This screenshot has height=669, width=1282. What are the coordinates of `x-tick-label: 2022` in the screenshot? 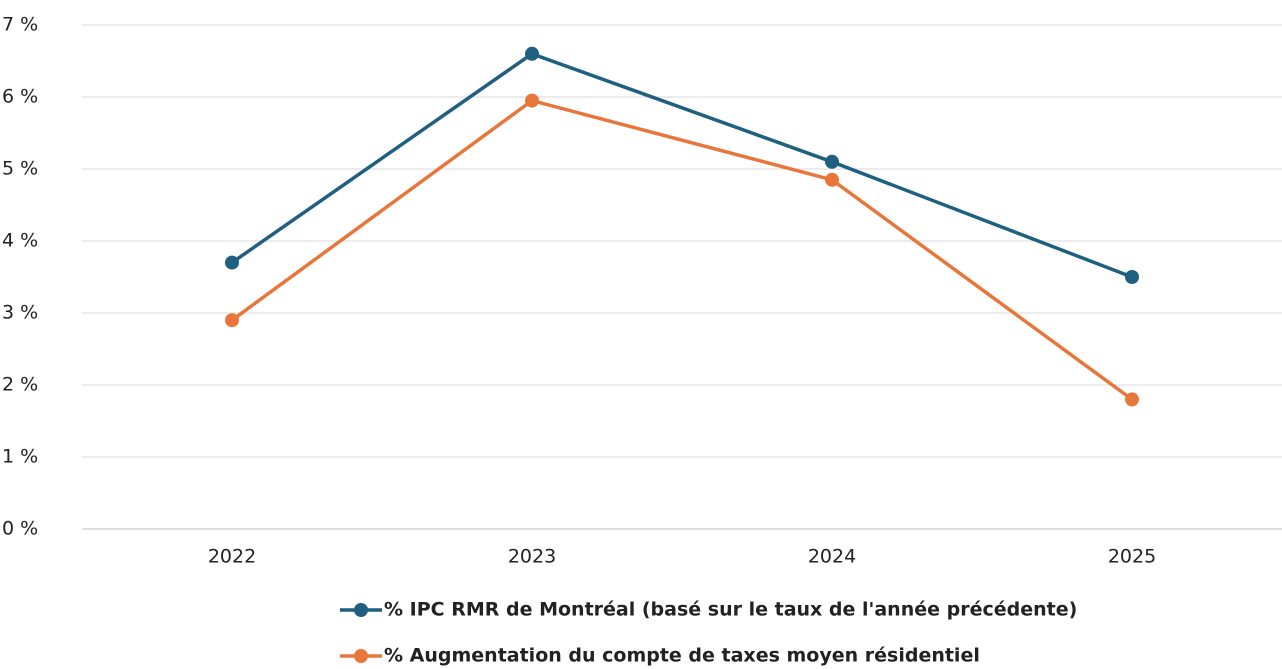 It's located at (232, 557).